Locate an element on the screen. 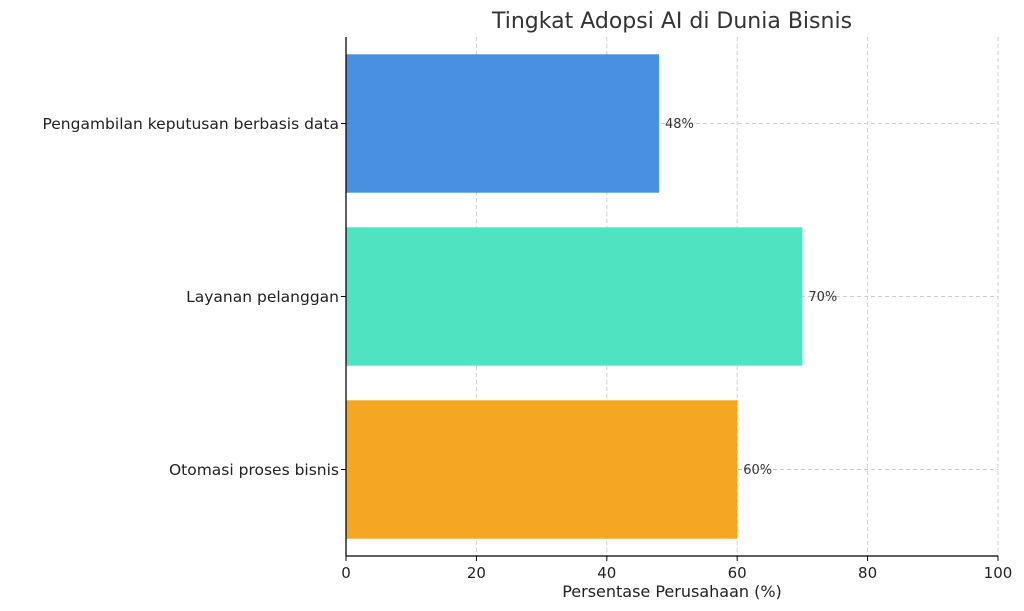 The width and height of the screenshot is (1024, 611). x-tick-label: 100 is located at coordinates (998, 573).